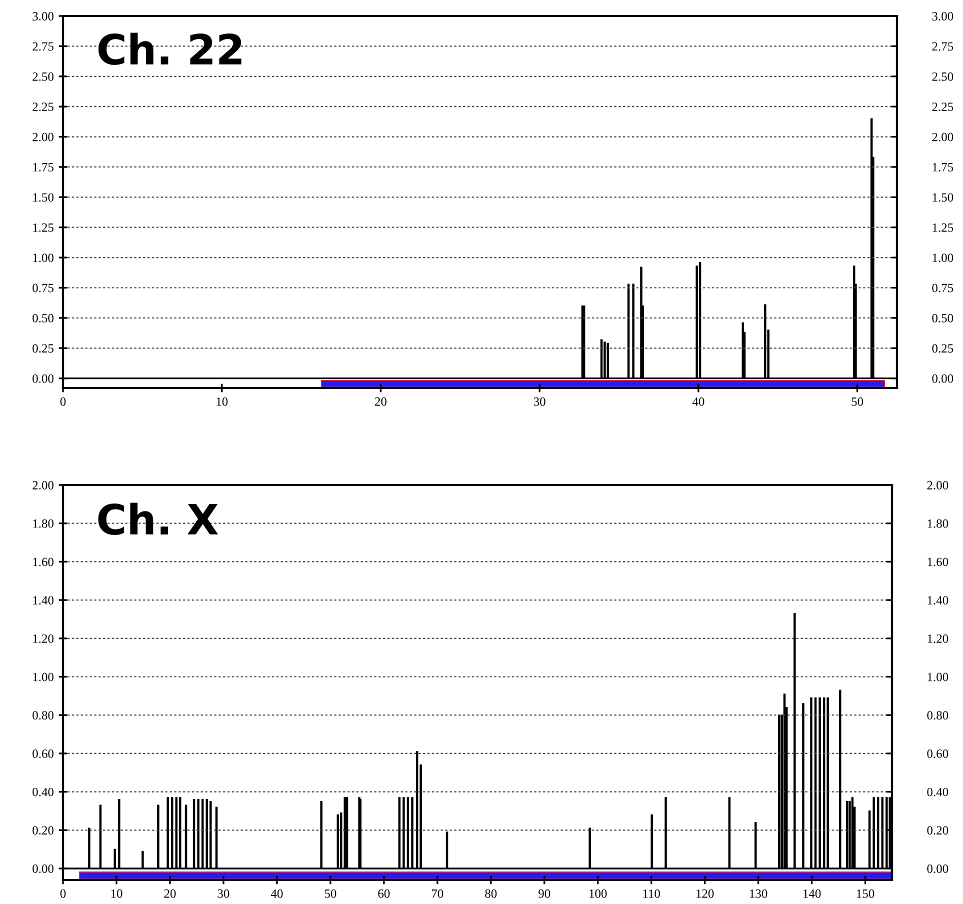 The width and height of the screenshot is (963, 904). Describe the element at coordinates (43, 792) in the screenshot. I see `y-tick-label: 0.40` at that location.